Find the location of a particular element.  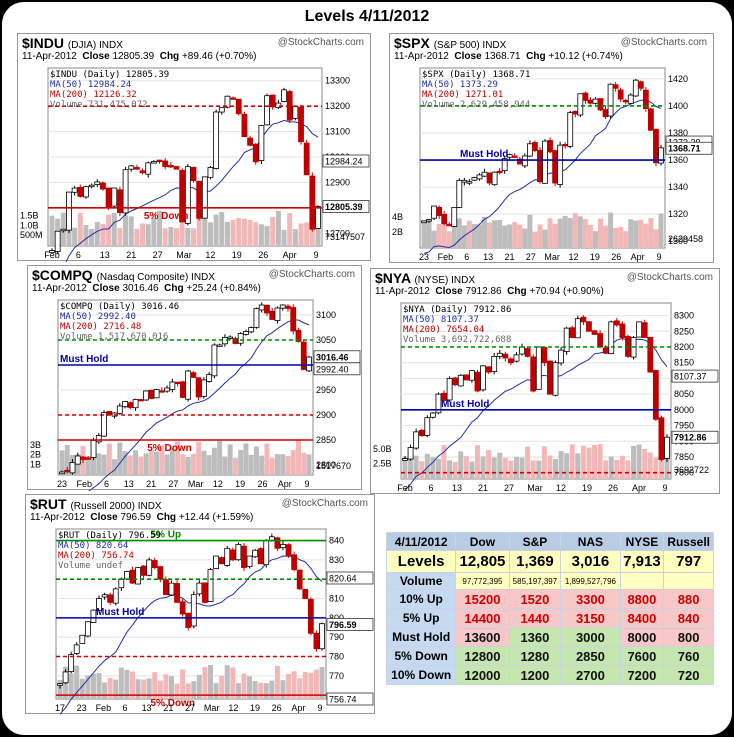

ma50-line is located at coordinates (199, 405).